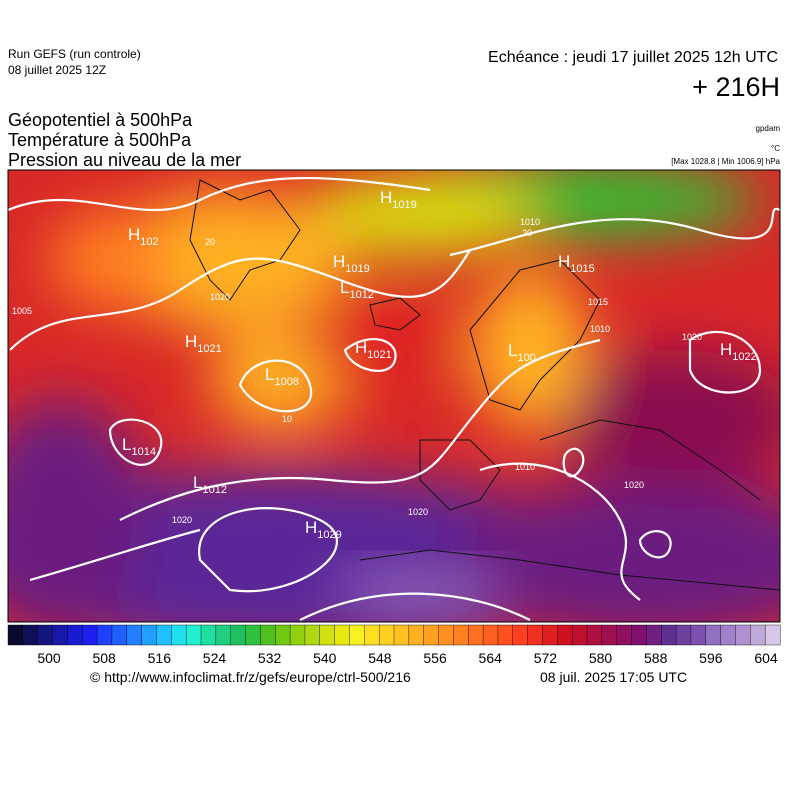  Describe the element at coordinates (576, 263) in the screenshot. I see `pressure-center: H1015` at that location.